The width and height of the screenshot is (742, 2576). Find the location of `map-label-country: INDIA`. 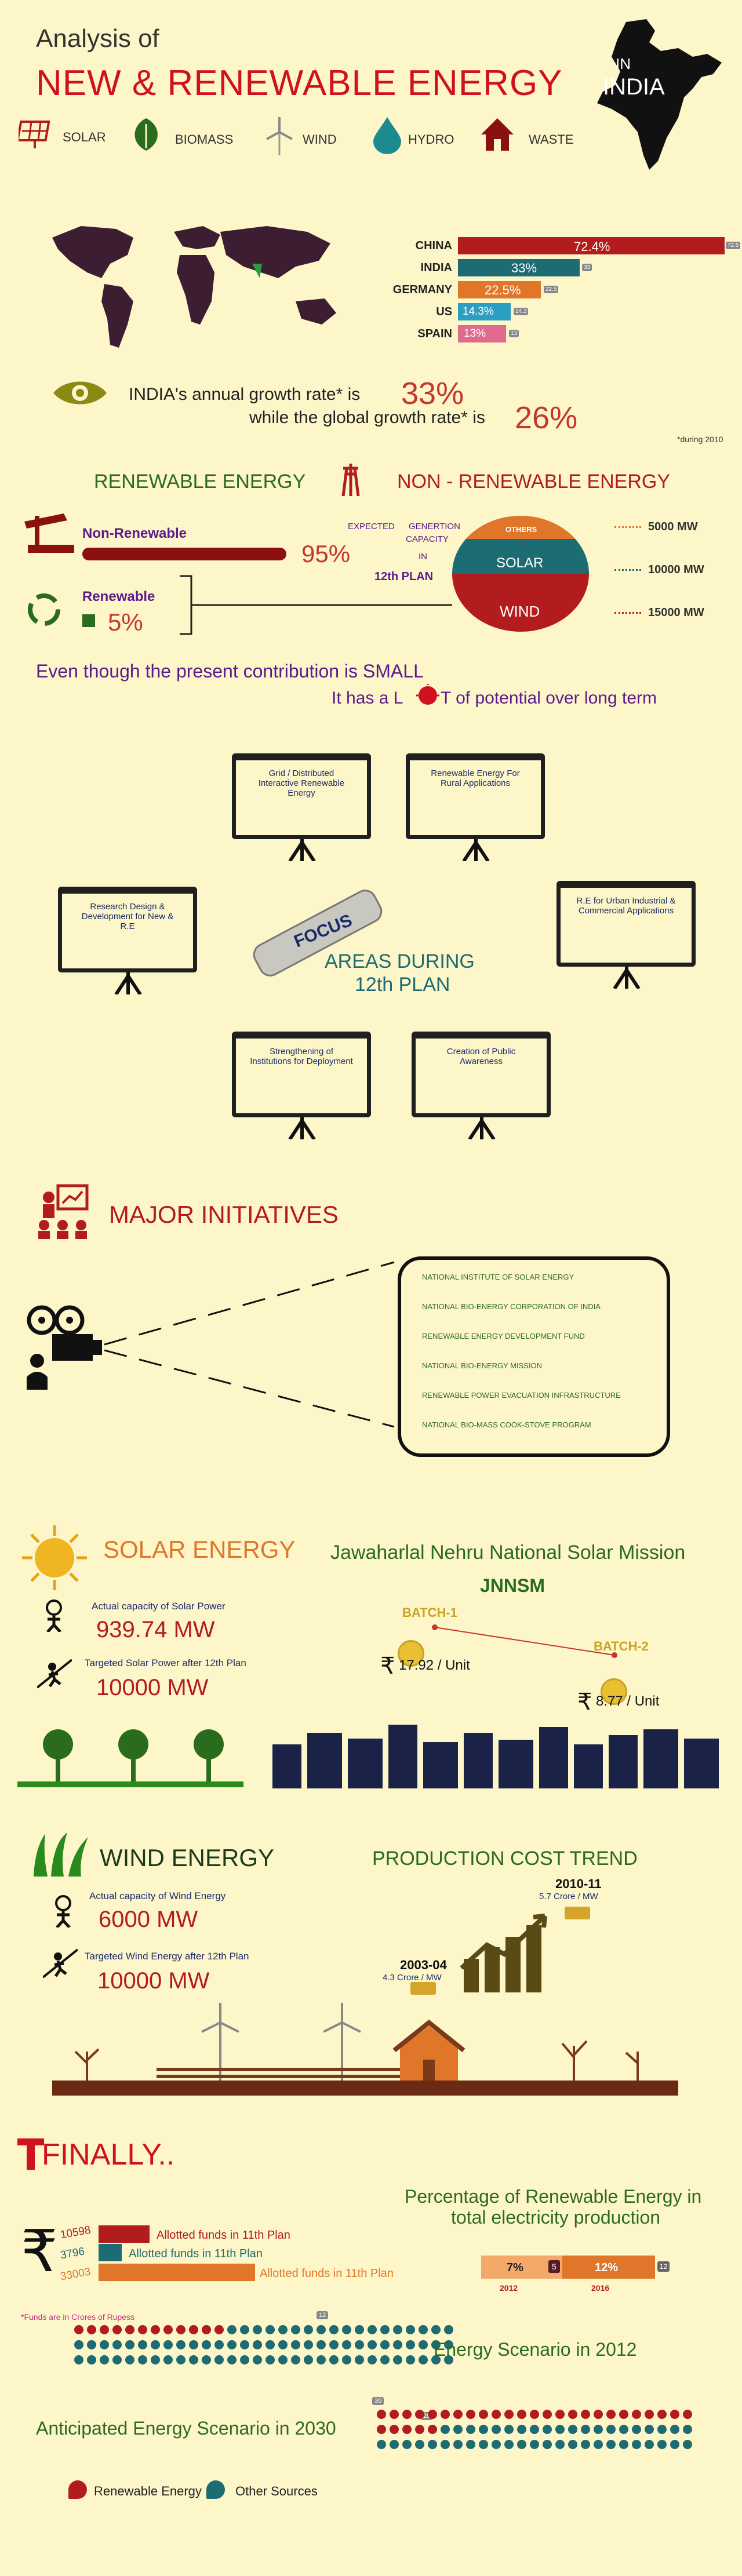

map-label-country: INDIA is located at coordinates (634, 87).